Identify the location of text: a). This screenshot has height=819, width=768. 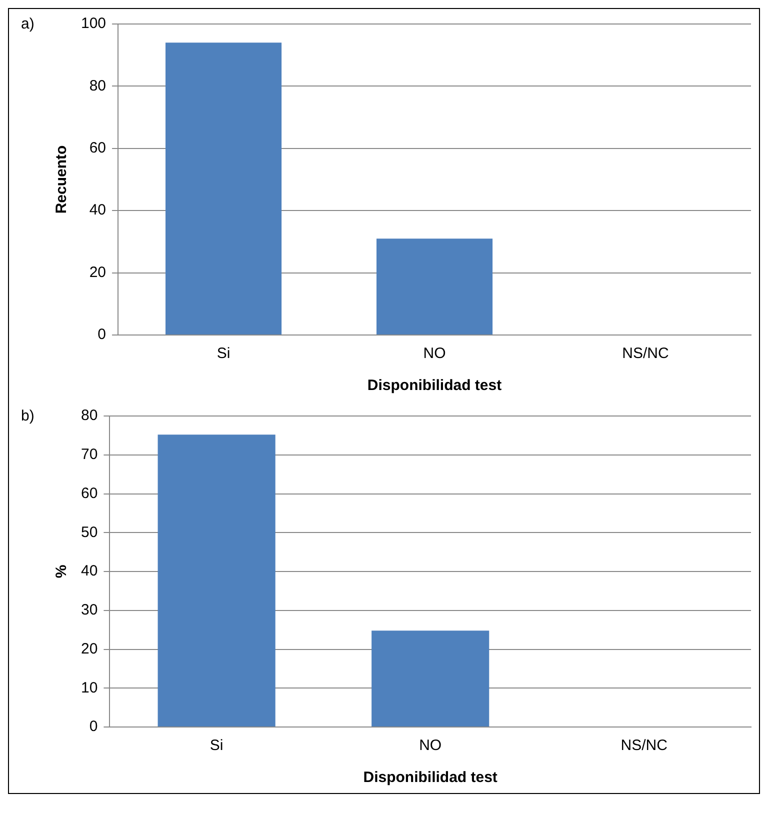
(27, 24).